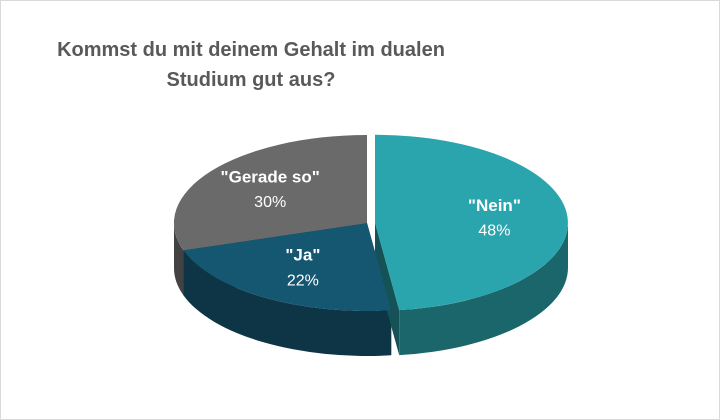 The height and width of the screenshot is (420, 720). Describe the element at coordinates (303, 280) in the screenshot. I see `data-label-value: 22%` at that location.